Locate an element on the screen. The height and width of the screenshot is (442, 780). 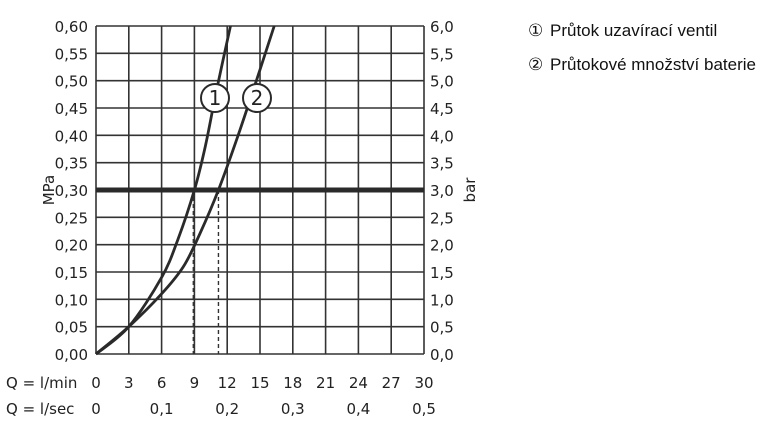
x-lsec-tick-label: 0,2 is located at coordinates (227, 409).